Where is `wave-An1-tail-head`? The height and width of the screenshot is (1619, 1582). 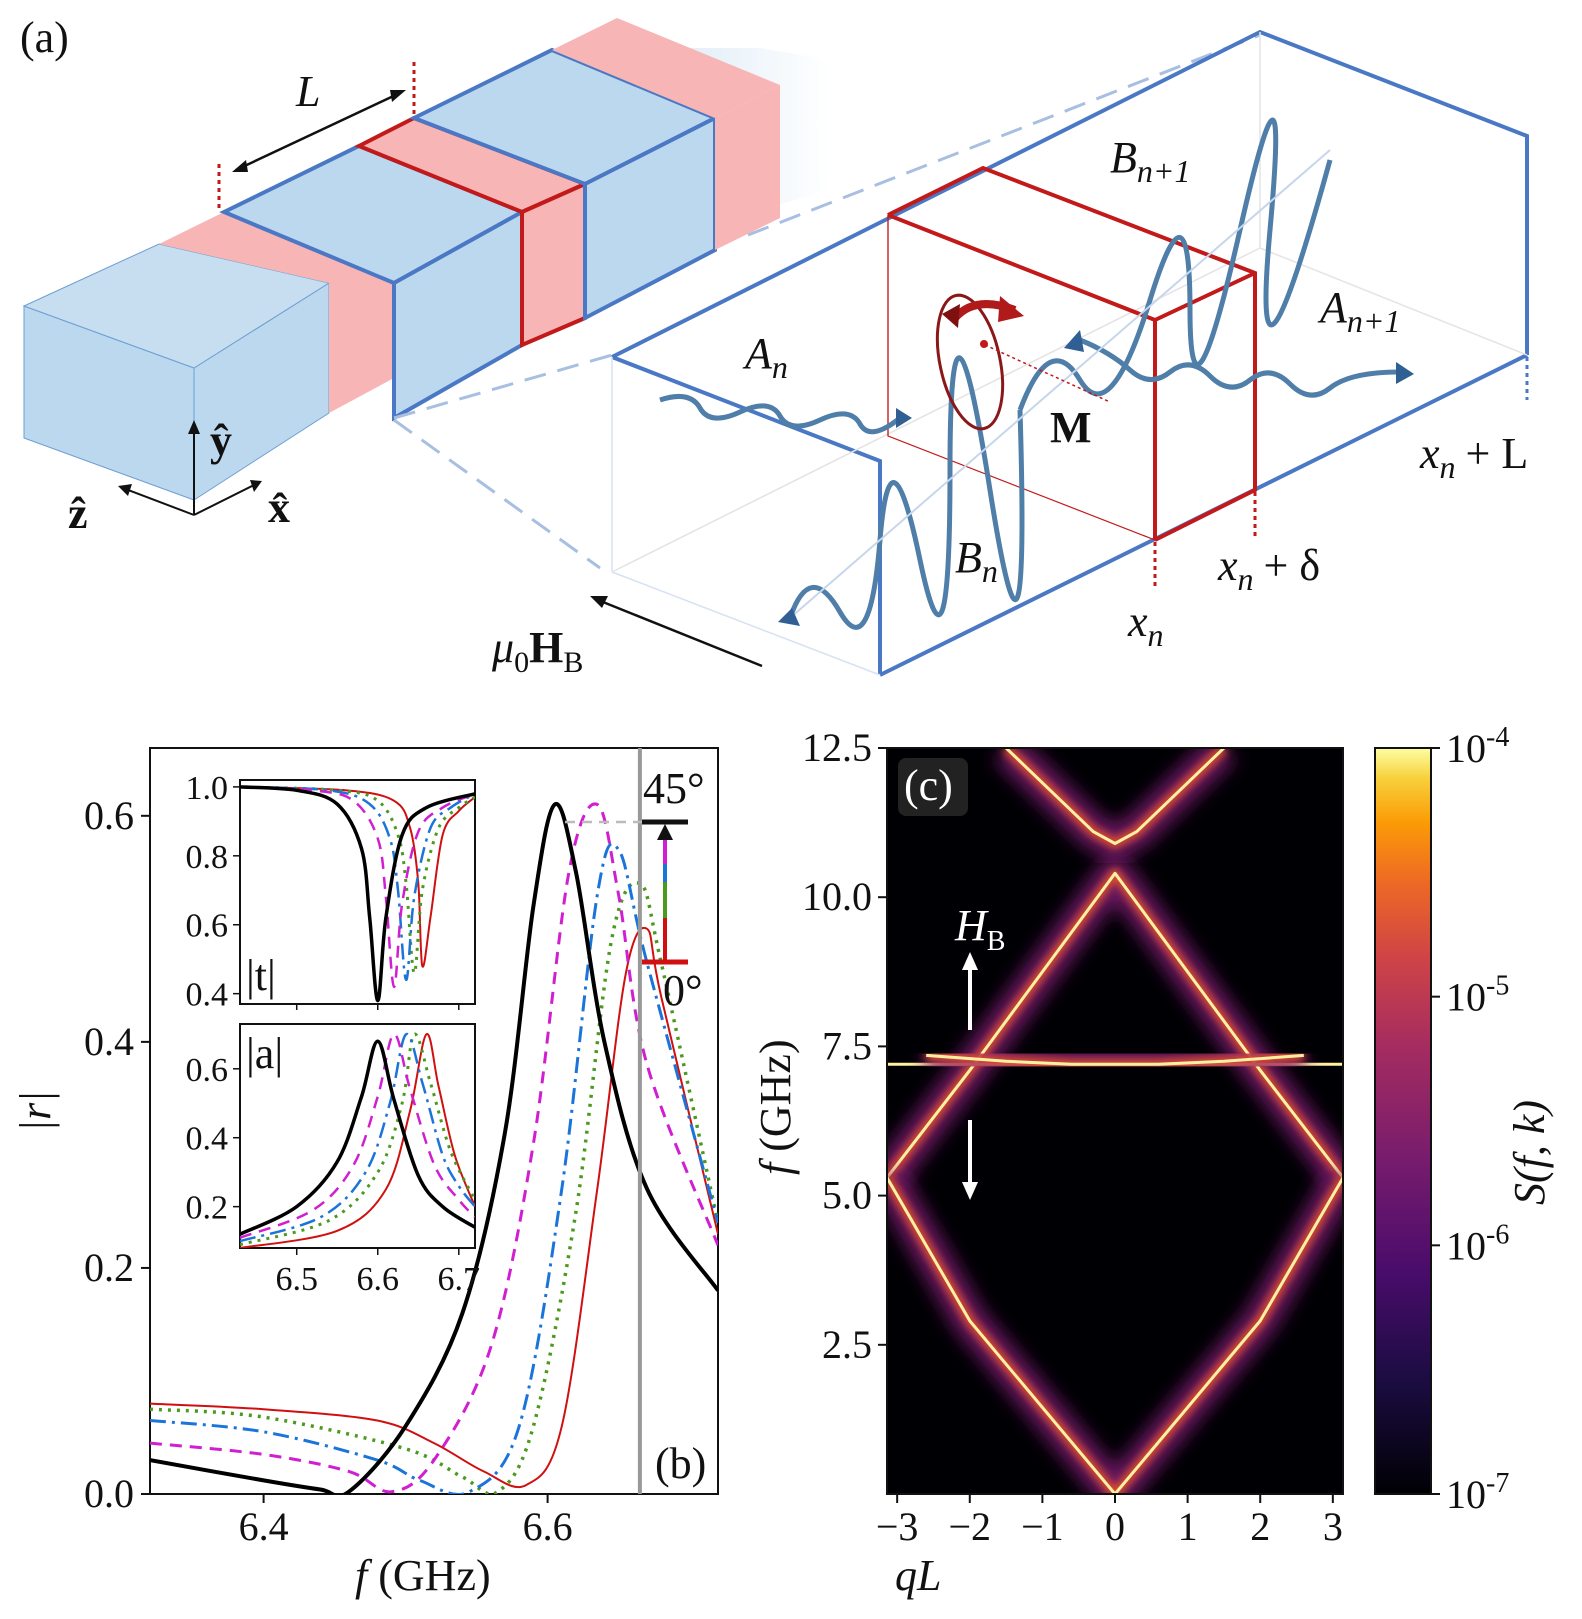 wave-An1-tail-head is located at coordinates (1074, 341).